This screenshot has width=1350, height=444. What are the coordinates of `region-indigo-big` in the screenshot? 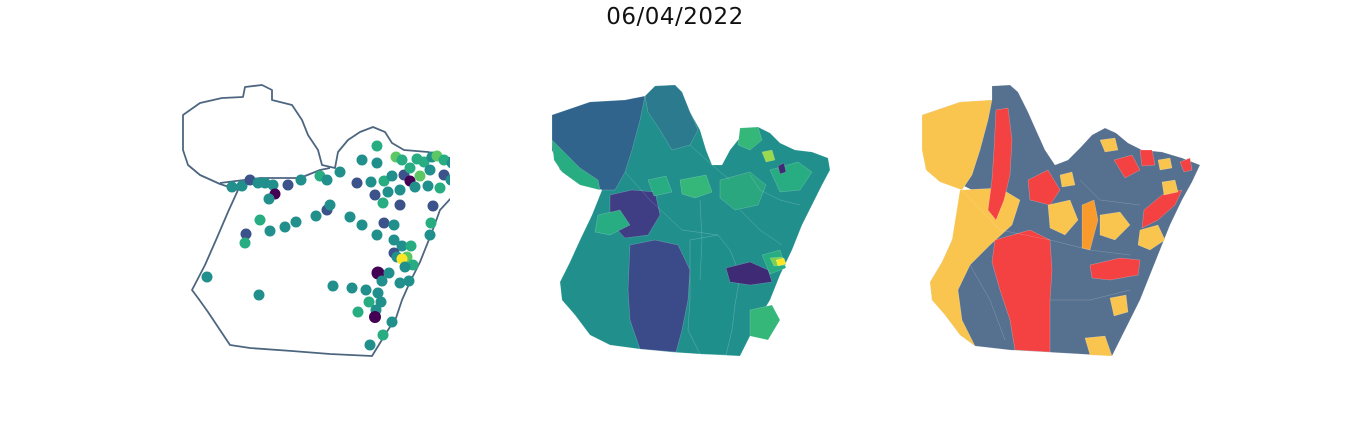 It's located at (659, 296).